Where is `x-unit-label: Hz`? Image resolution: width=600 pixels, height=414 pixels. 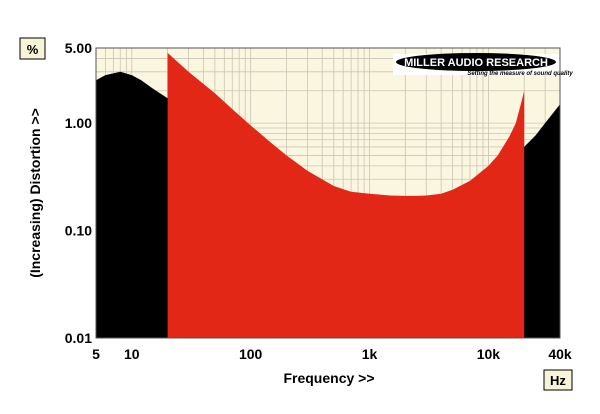
x-unit-label: Hz is located at coordinates (558, 380).